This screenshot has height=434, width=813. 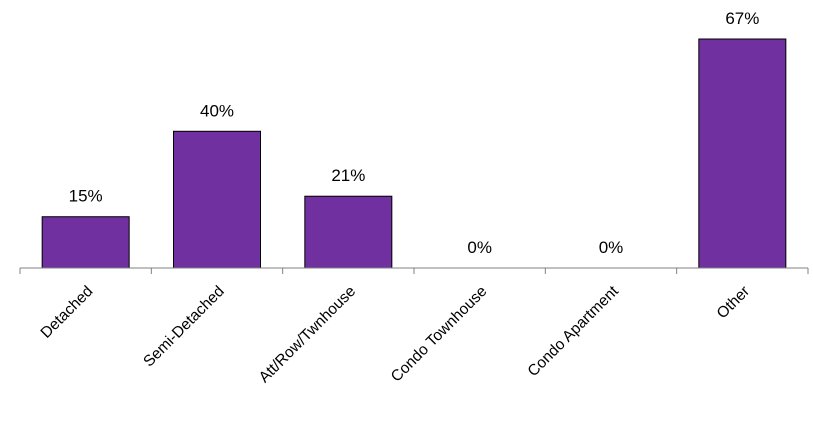 What do you see at coordinates (611, 247) in the screenshot?
I see `data-label-condo-apartment: 0%` at bounding box center [611, 247].